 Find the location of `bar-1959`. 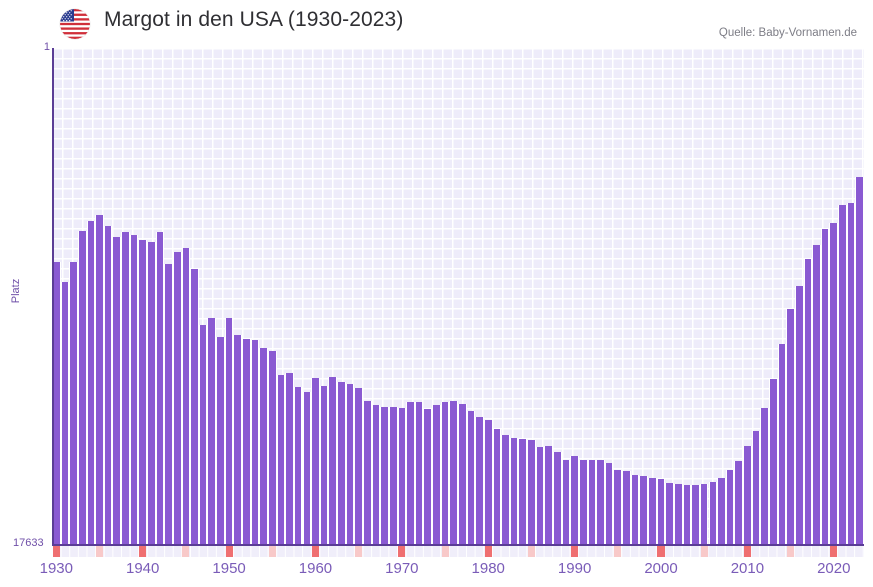

bar-1959 is located at coordinates (307, 468).